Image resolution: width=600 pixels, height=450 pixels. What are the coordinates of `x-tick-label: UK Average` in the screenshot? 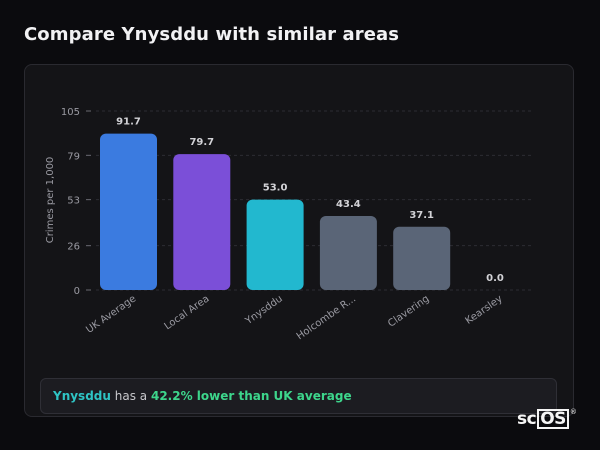 It's located at (111, 314).